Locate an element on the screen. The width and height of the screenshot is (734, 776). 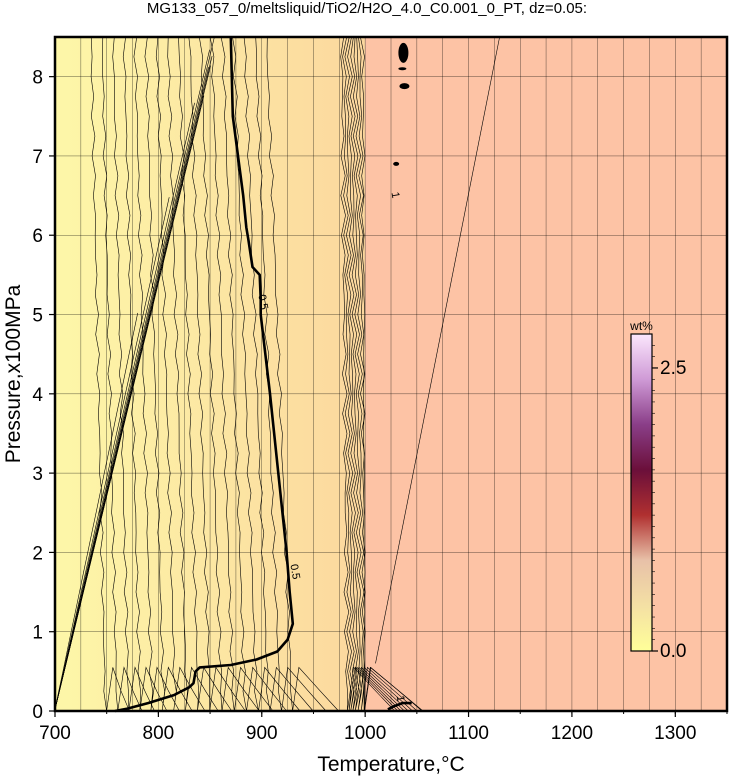
x-tick-label: 1300 is located at coordinates (675, 733).